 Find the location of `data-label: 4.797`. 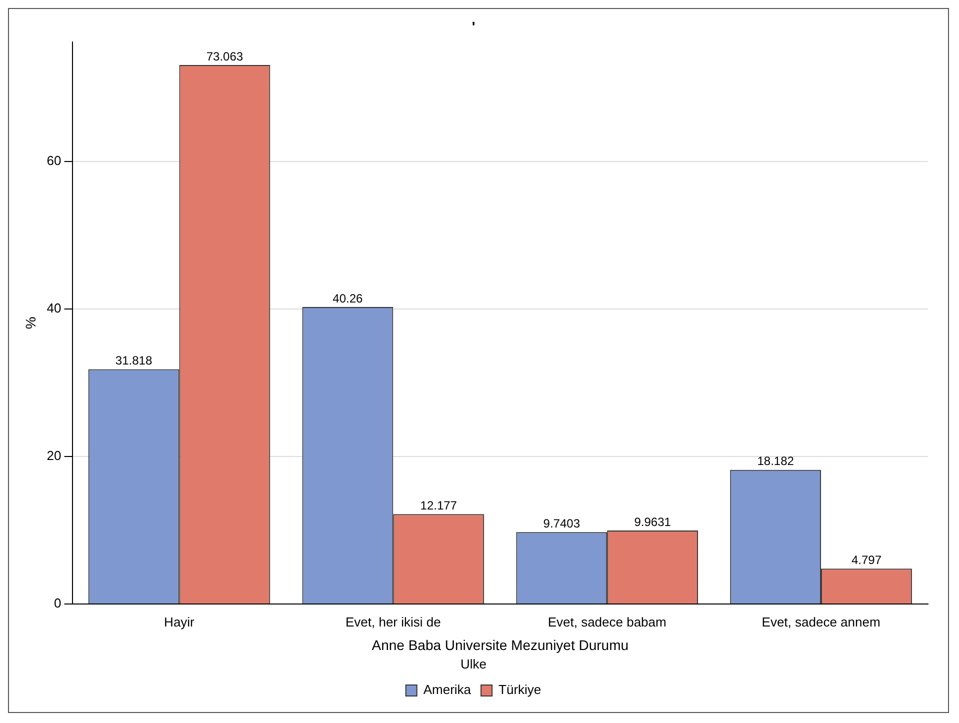

data-label: 4.797 is located at coordinates (866, 559).